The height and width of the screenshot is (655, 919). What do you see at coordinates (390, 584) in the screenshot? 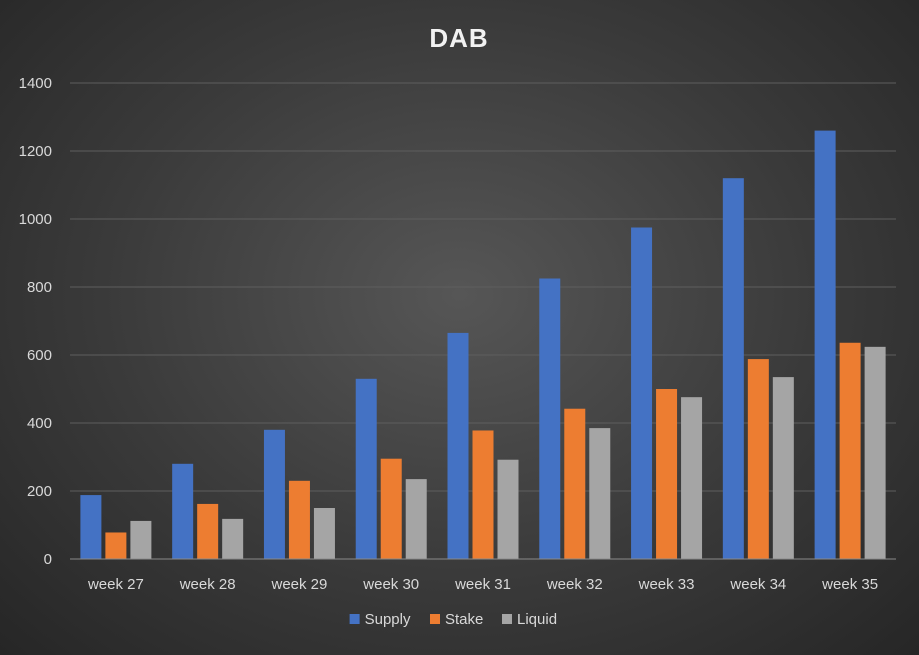
I see `x-tick-label: week 30` at bounding box center [390, 584].